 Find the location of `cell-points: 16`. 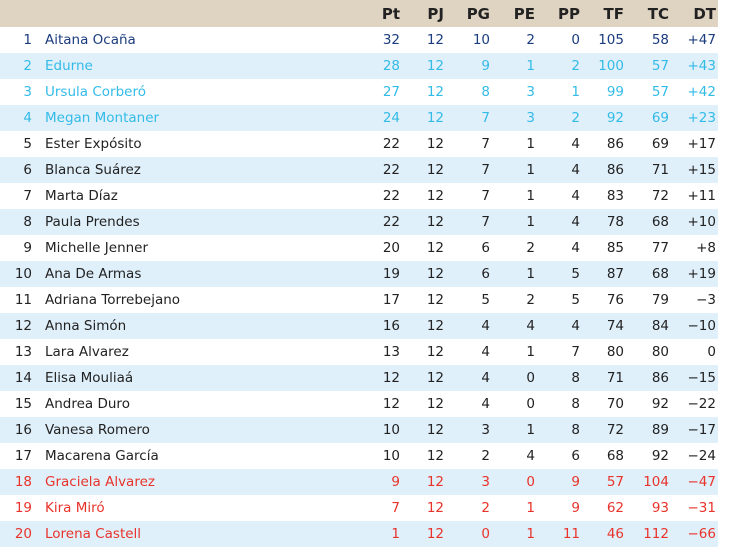

cell-points: 16 is located at coordinates (380, 326).